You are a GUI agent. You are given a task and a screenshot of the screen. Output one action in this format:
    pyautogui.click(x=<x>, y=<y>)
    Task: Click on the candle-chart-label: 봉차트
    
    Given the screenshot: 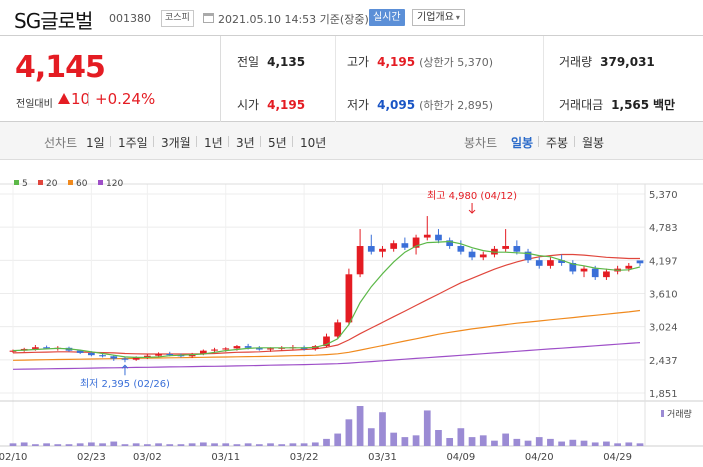 What is the action you would take?
    pyautogui.click(x=481, y=143)
    